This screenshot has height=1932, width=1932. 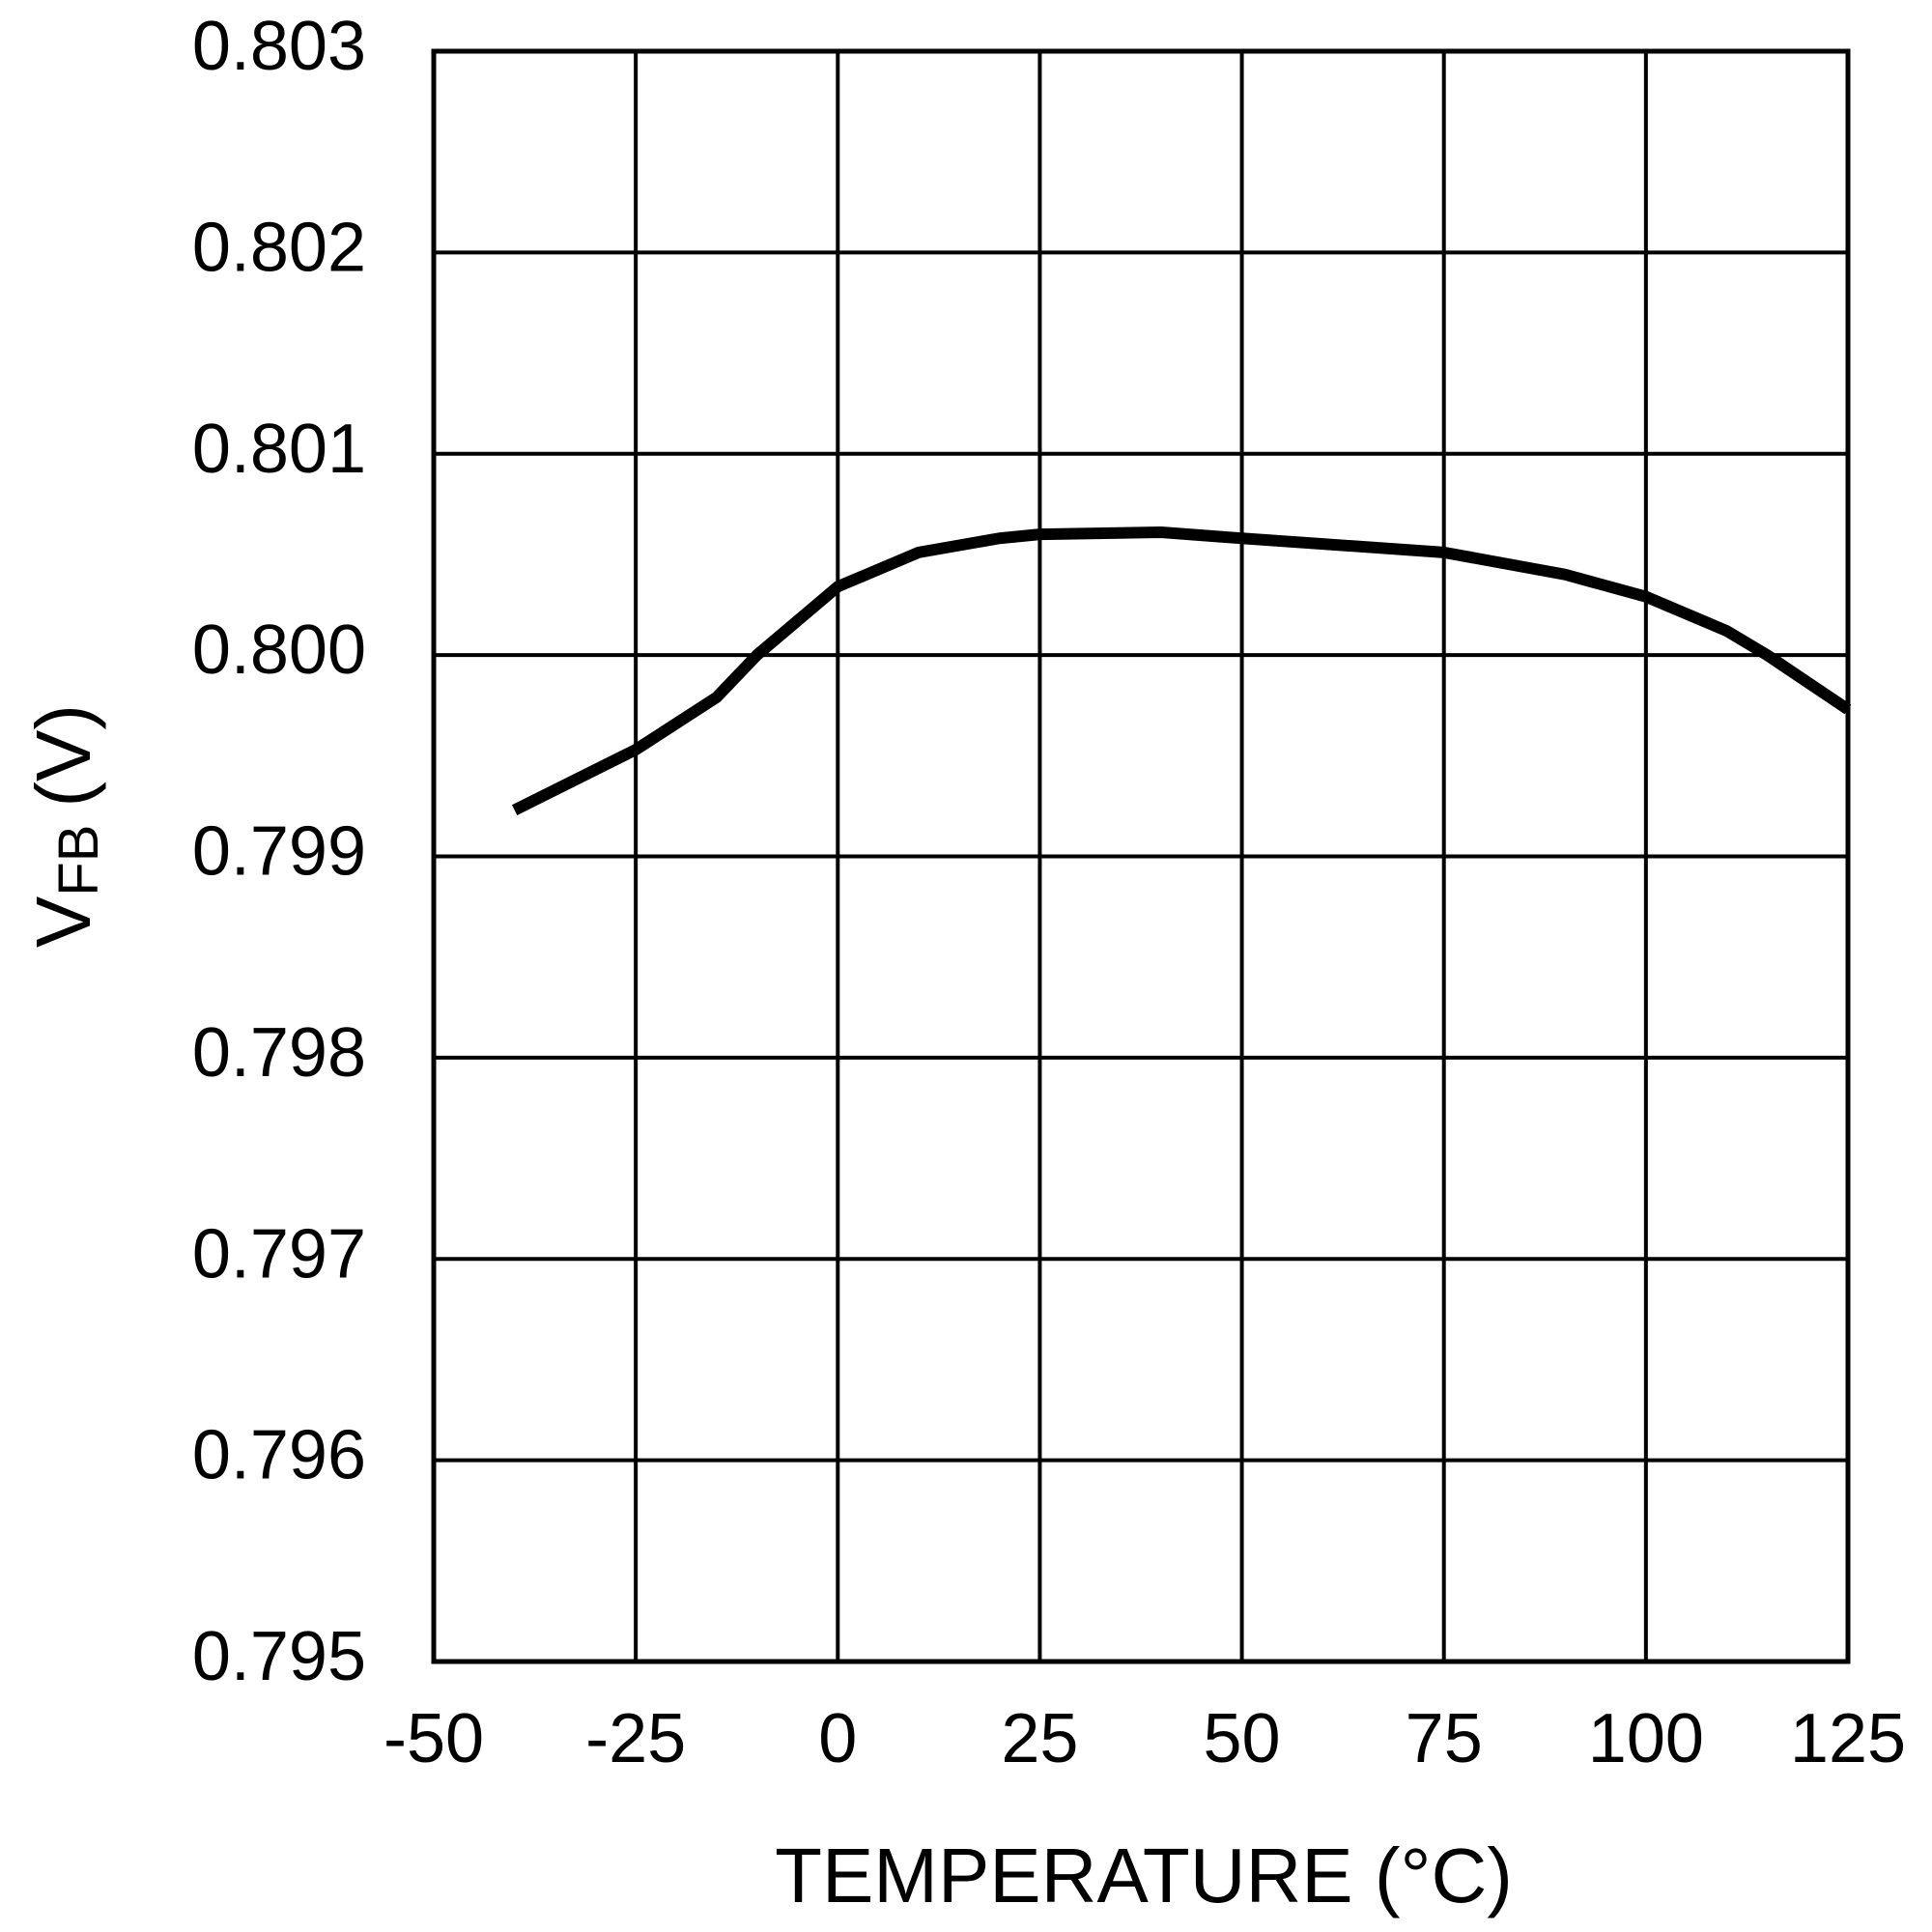 What do you see at coordinates (63, 756) in the screenshot?
I see `y-axis-title-unit: (V)` at bounding box center [63, 756].